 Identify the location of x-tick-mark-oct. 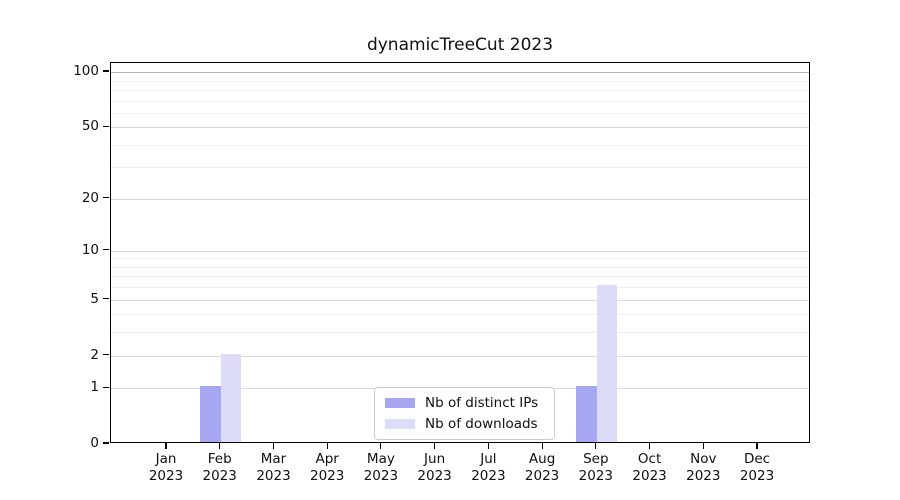
(650, 446).